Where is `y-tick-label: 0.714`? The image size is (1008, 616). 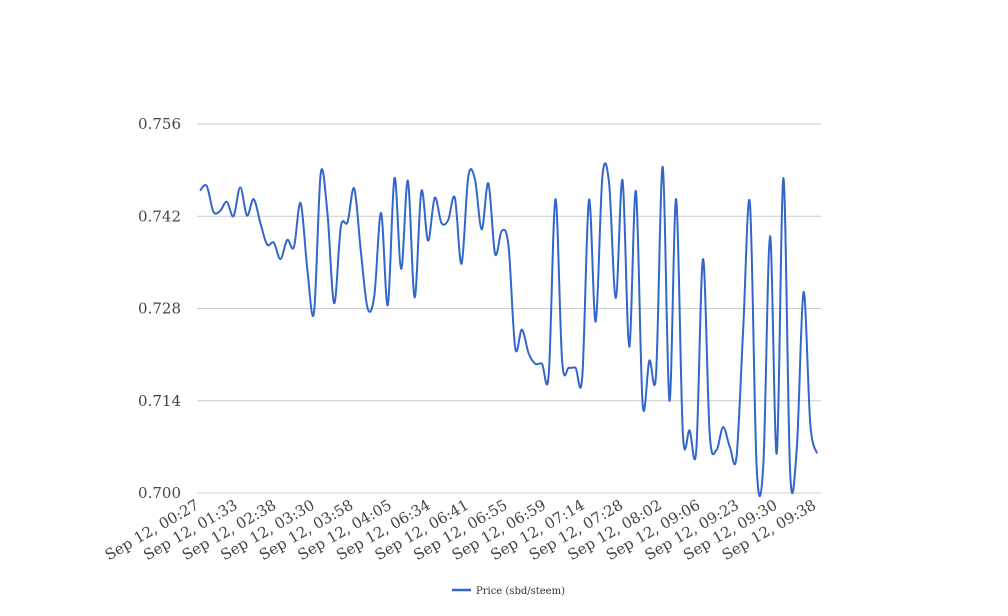 y-tick-label: 0.714 is located at coordinates (159, 401).